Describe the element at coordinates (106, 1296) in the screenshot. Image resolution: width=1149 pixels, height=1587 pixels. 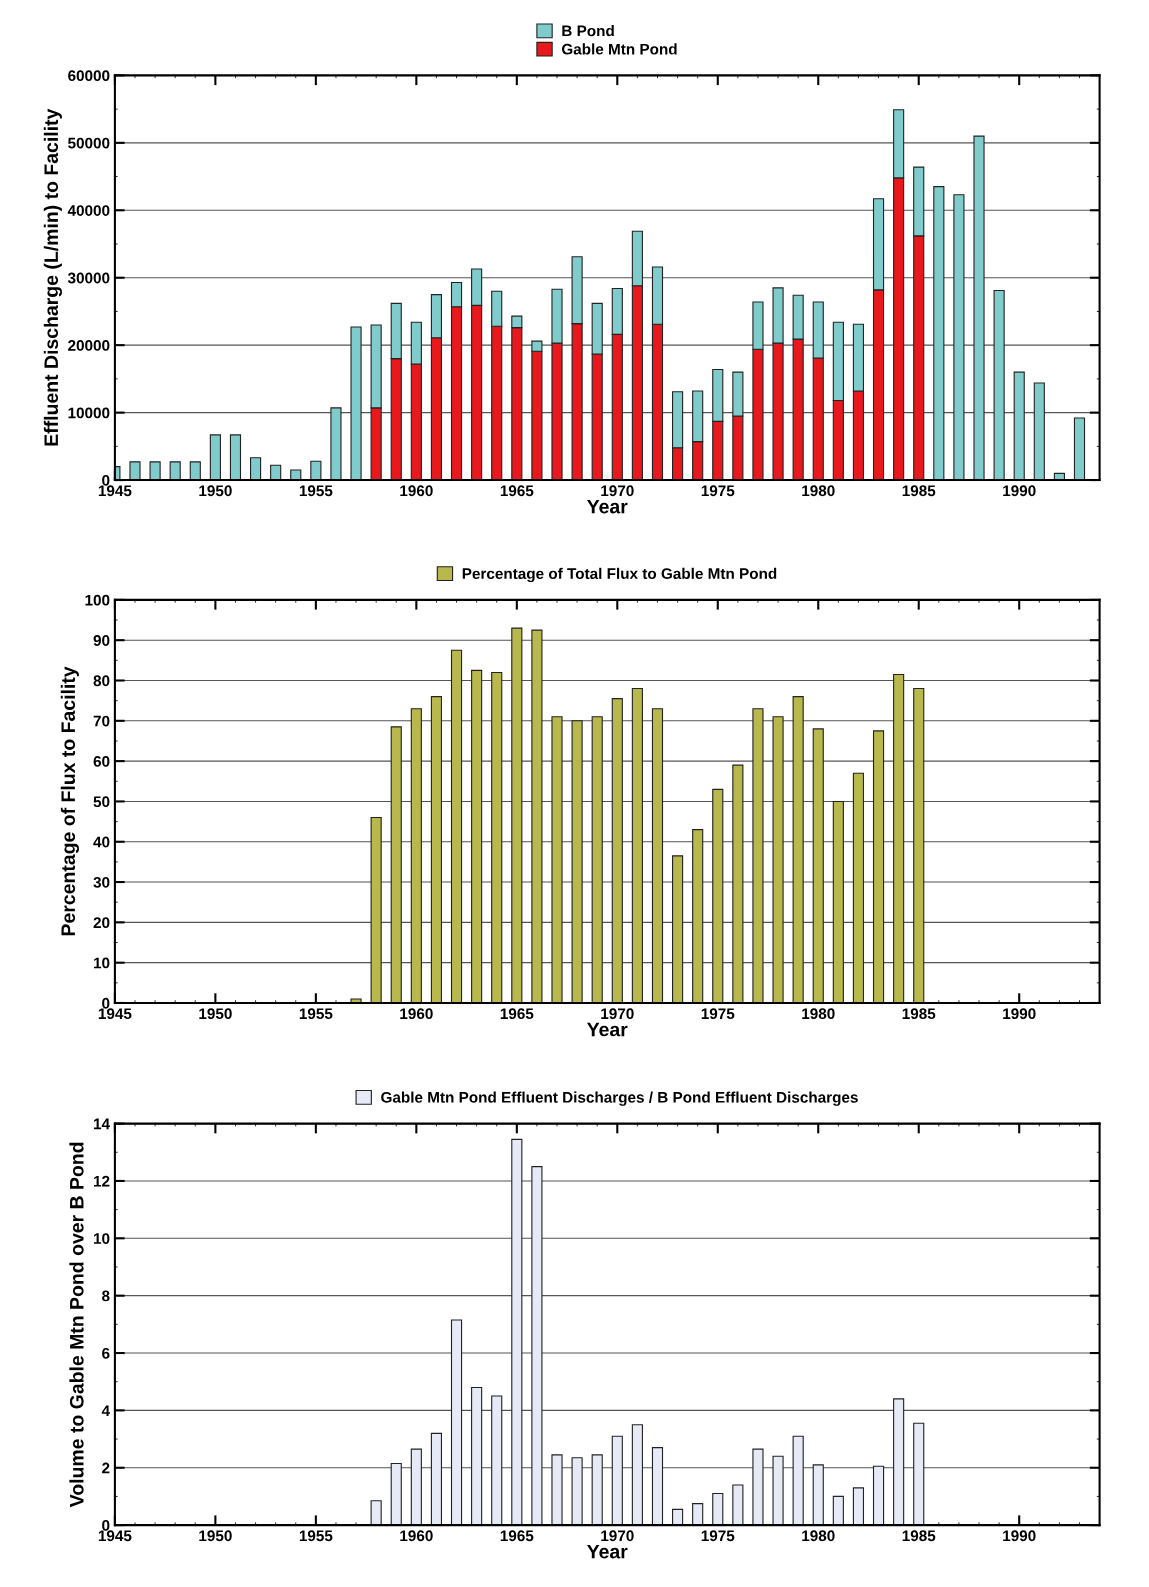
I see `y-tick-label: 8` at that location.